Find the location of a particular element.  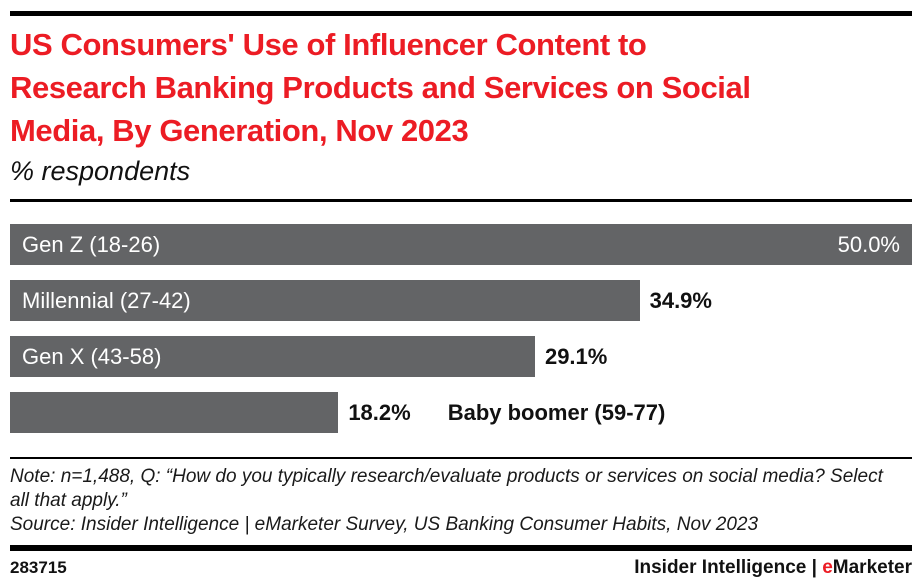

top-divider is located at coordinates (461, 13).